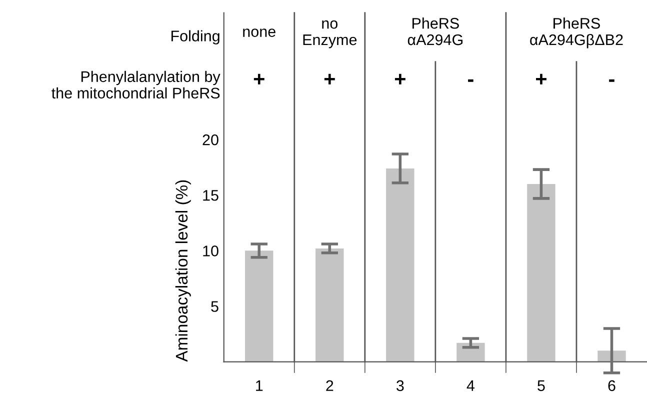 This screenshot has width=647, height=402. Describe the element at coordinates (259, 385) in the screenshot. I see `x-tick-label: 1` at that location.